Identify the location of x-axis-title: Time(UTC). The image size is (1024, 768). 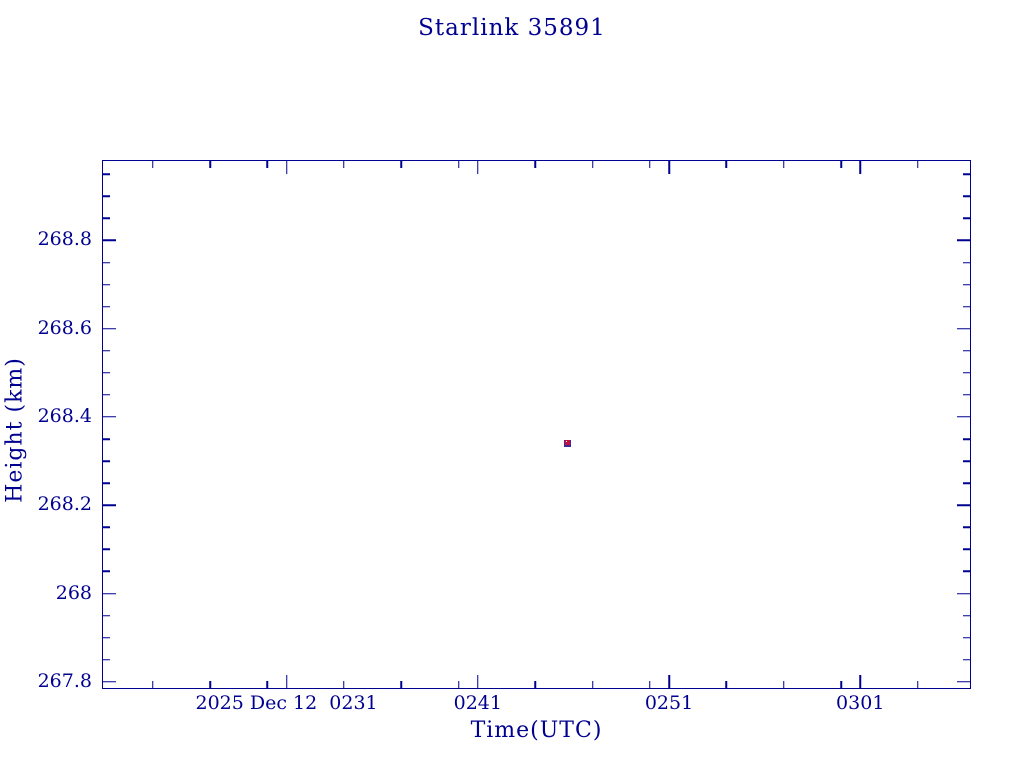
(536, 730).